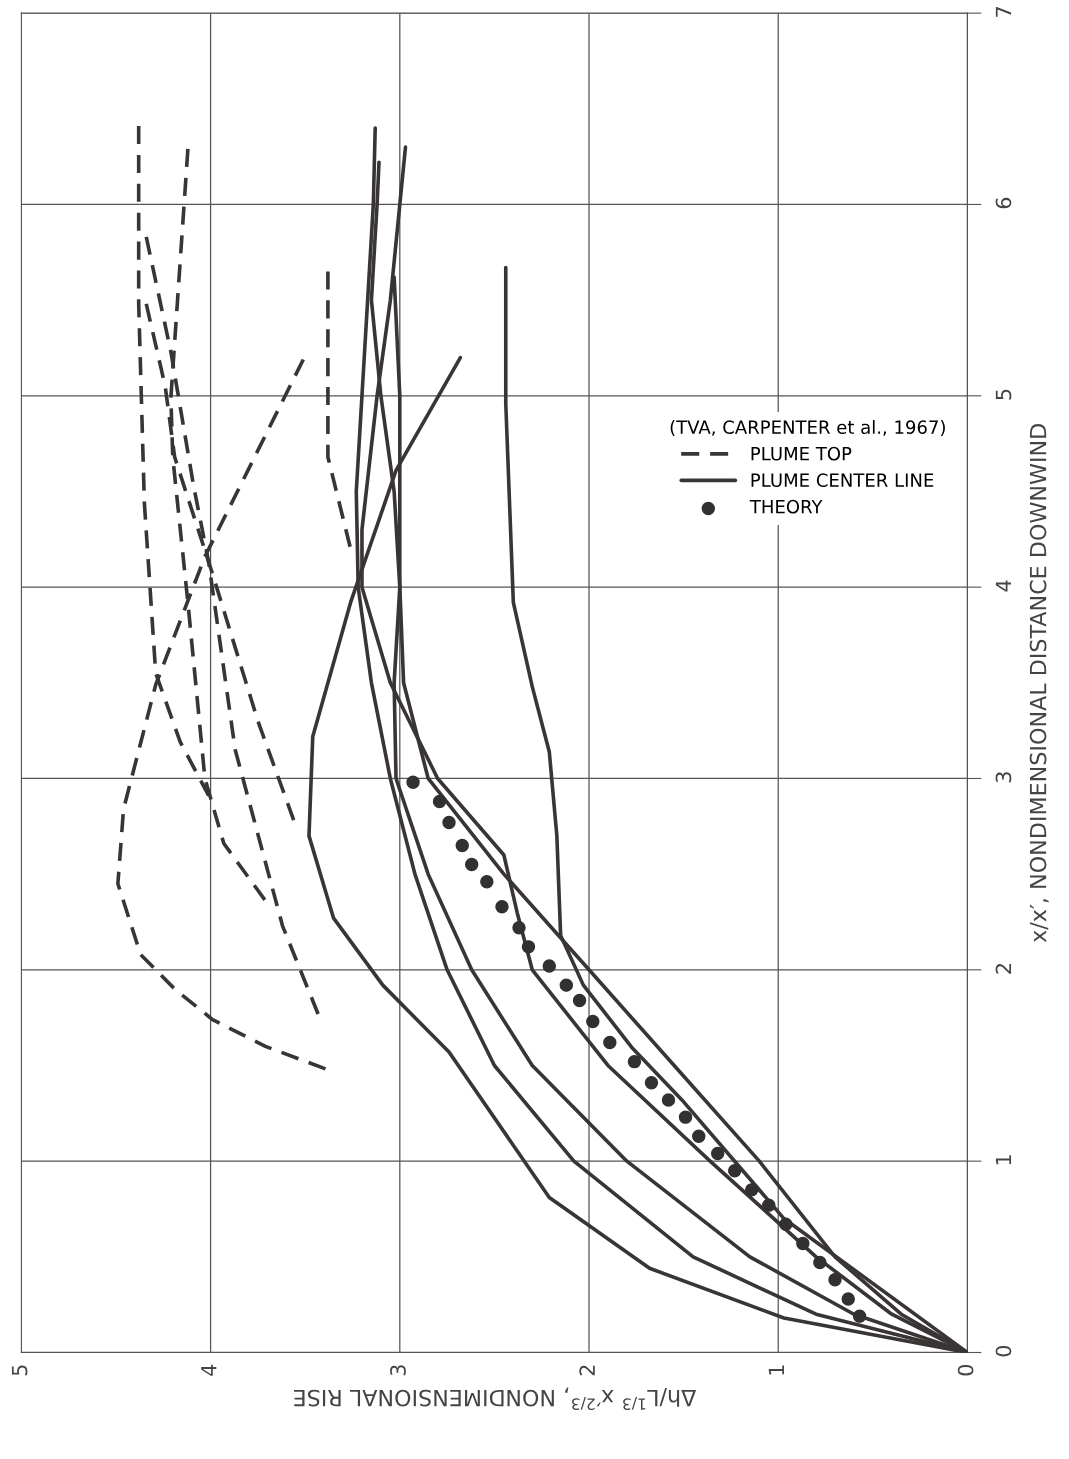 The image size is (1069, 1459). I want to click on y-tick-label: 5, so click(1003, 394).